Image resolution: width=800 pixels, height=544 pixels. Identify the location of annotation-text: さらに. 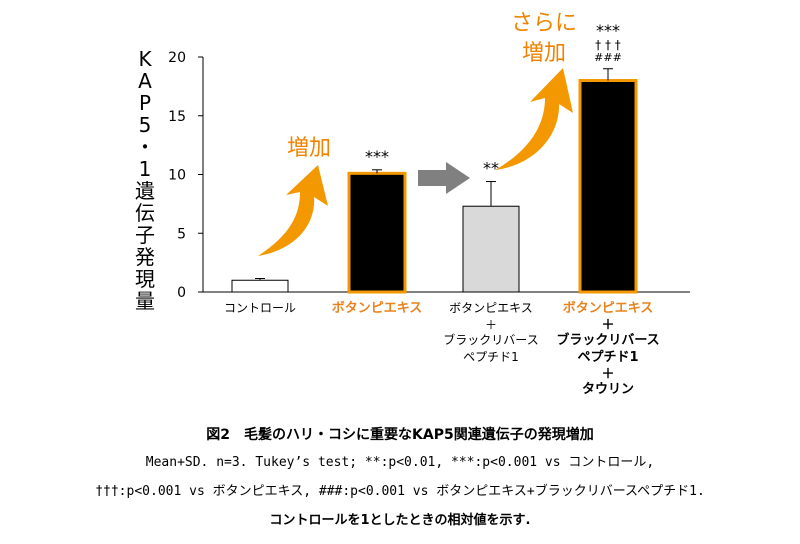
(544, 23).